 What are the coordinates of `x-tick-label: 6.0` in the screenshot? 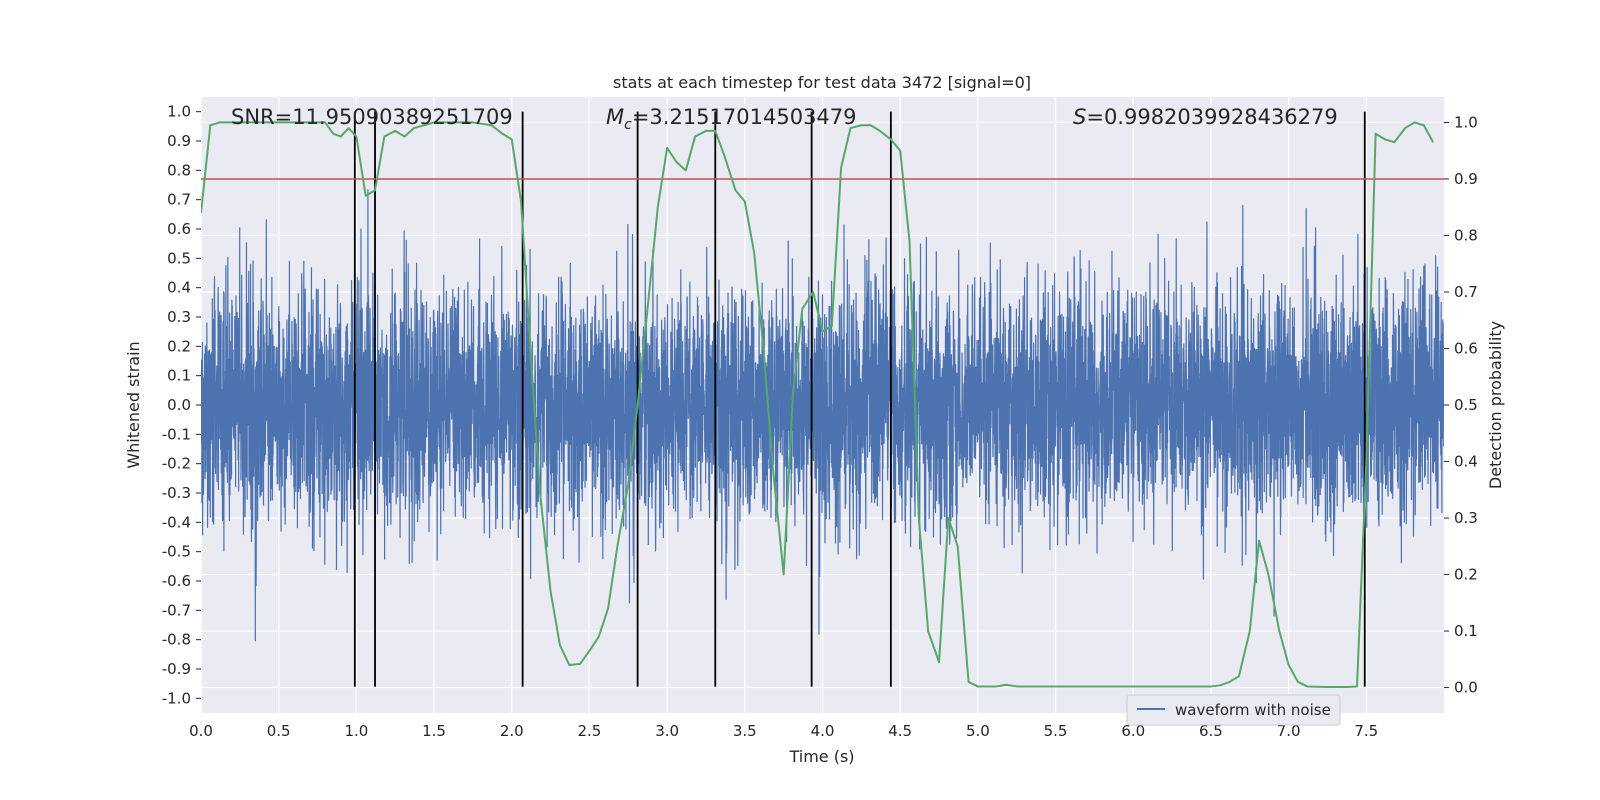 It's located at (1133, 731).